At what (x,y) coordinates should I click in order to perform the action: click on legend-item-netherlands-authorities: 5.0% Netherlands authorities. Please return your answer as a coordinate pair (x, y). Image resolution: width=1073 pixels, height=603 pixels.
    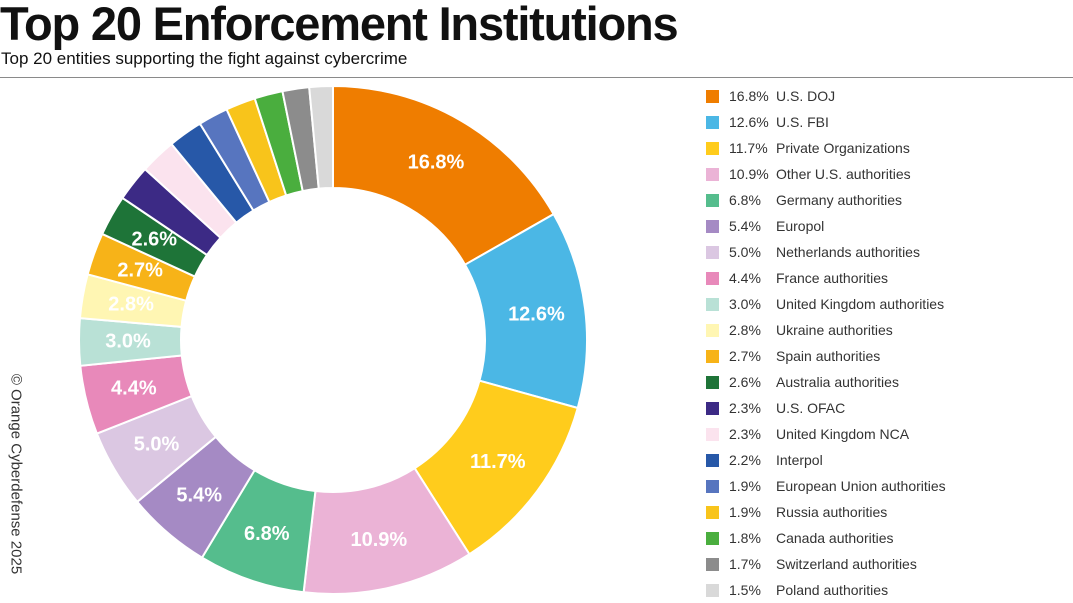
    Looking at the image, I should click on (826, 252).